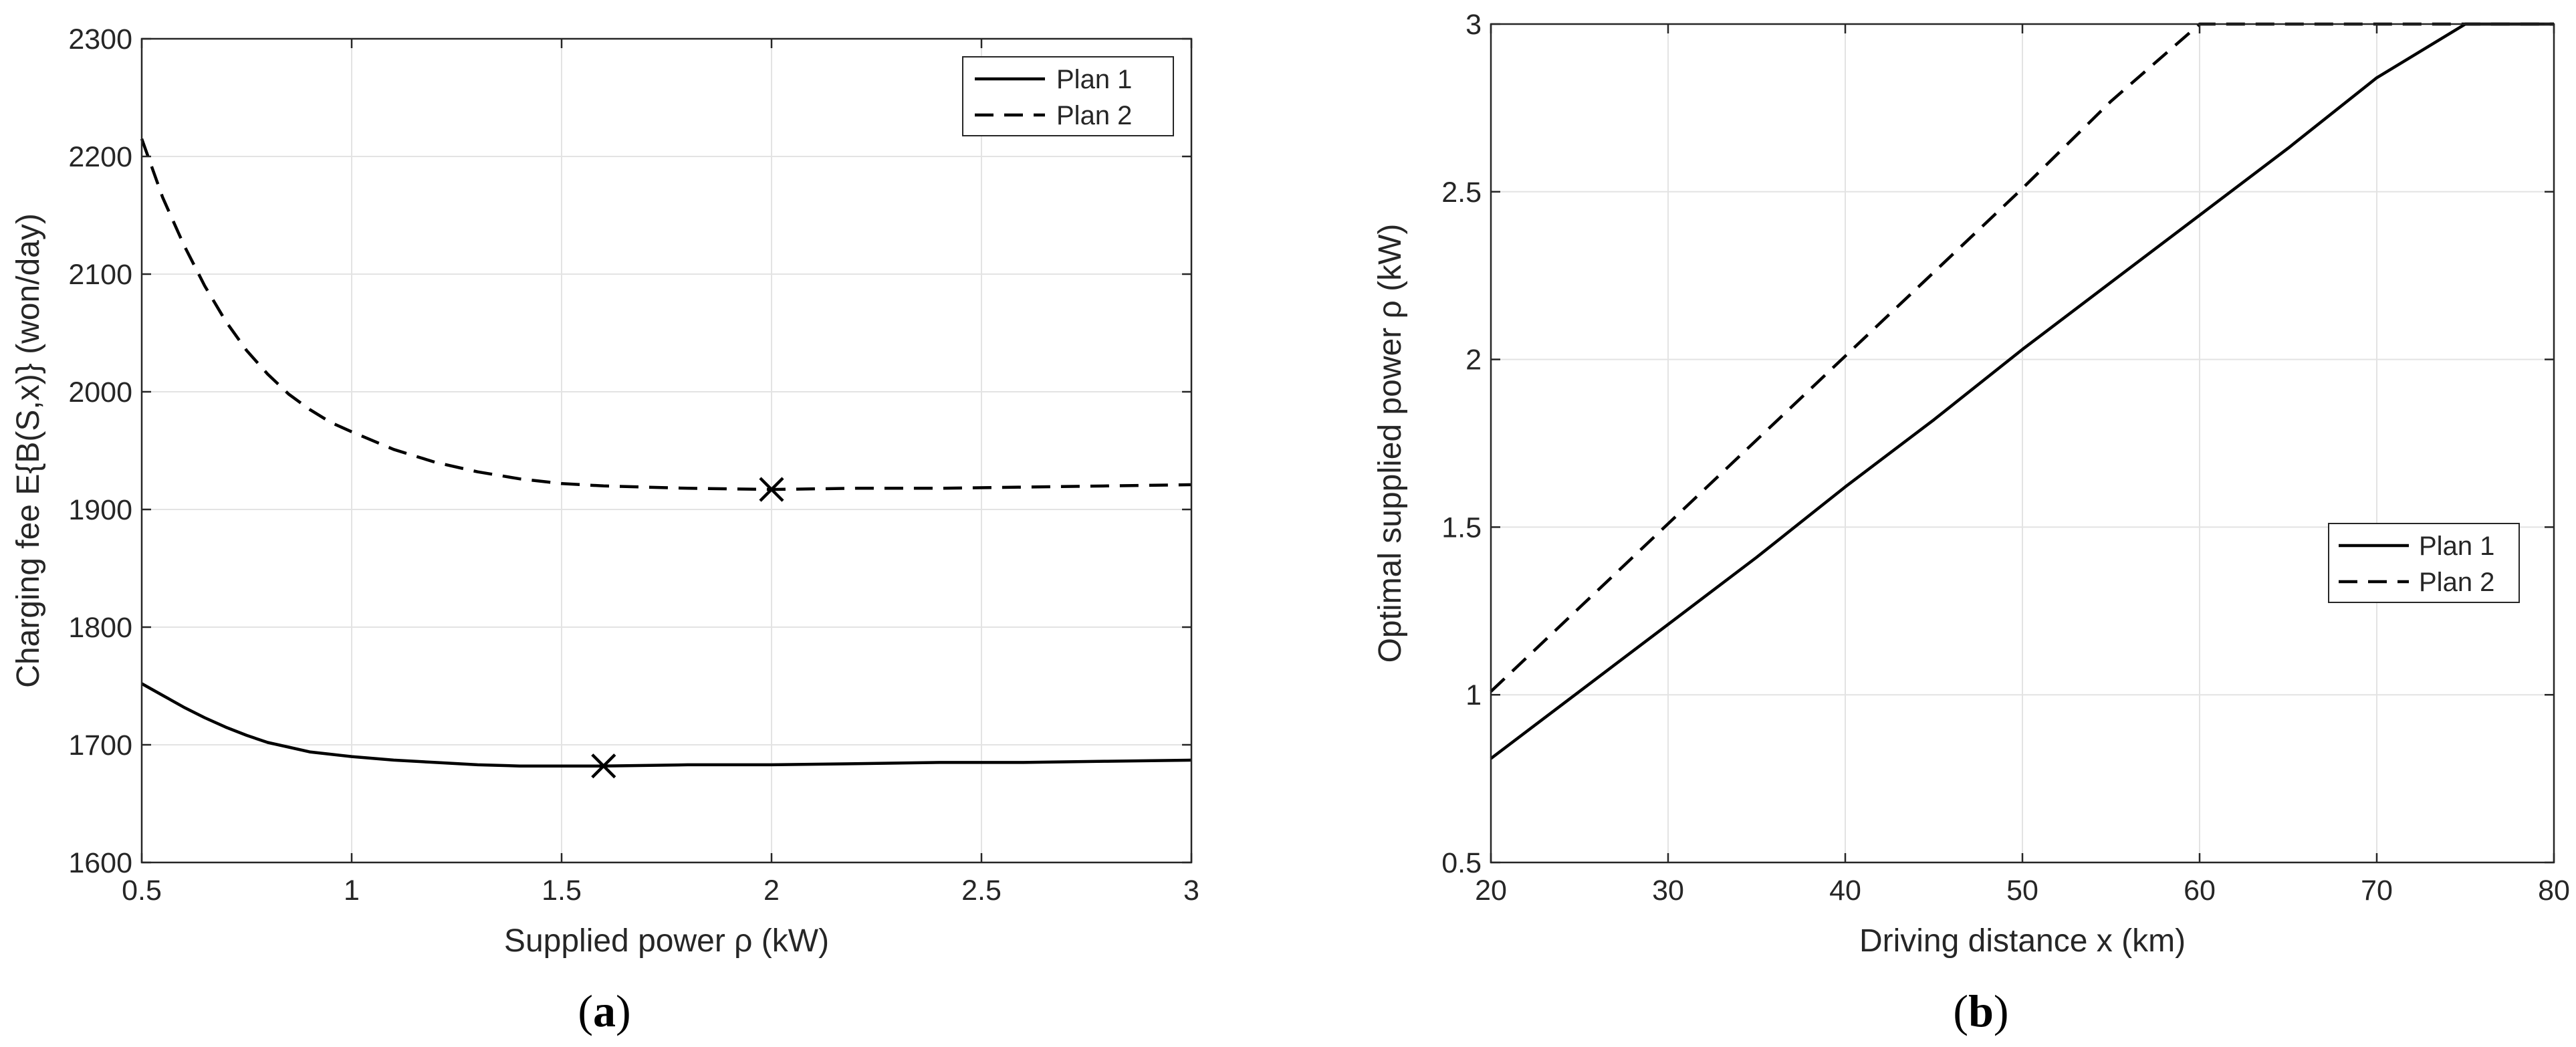 The height and width of the screenshot is (1047, 2576). I want to click on panel-a-y-tick-label: 1900, so click(100, 510).